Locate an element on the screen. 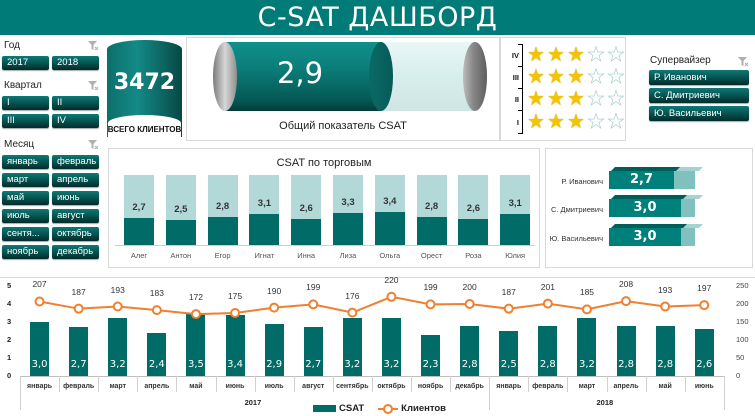 Image resolution: width=755 pixels, height=416 pixels. month-option-mar: март is located at coordinates (25, 180).